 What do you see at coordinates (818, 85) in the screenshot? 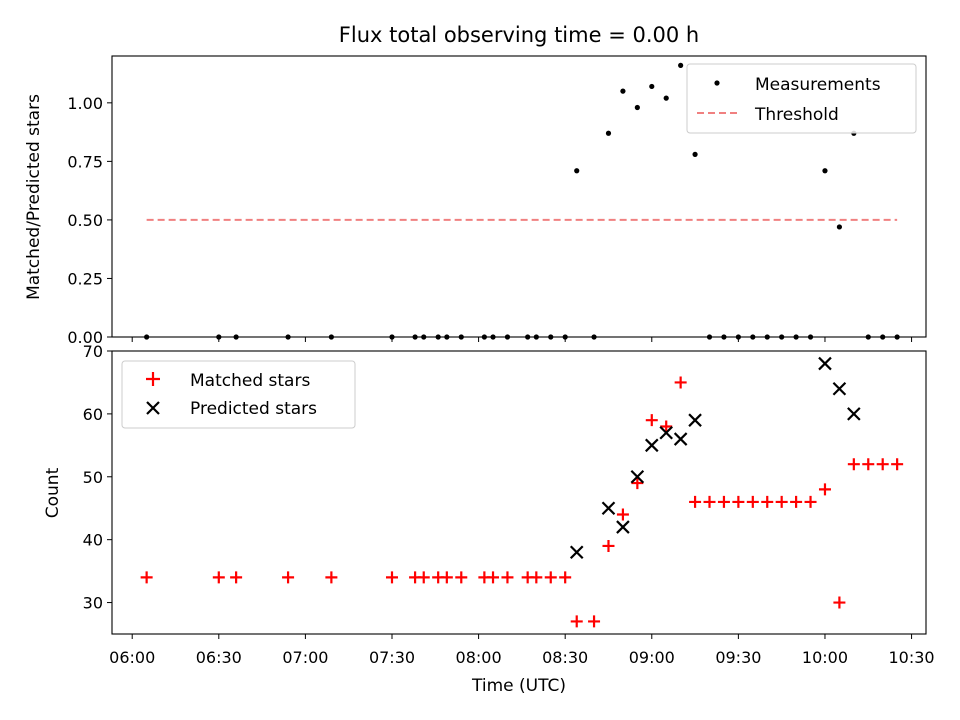
I see `legend-measurements-label: Measurements` at bounding box center [818, 85].